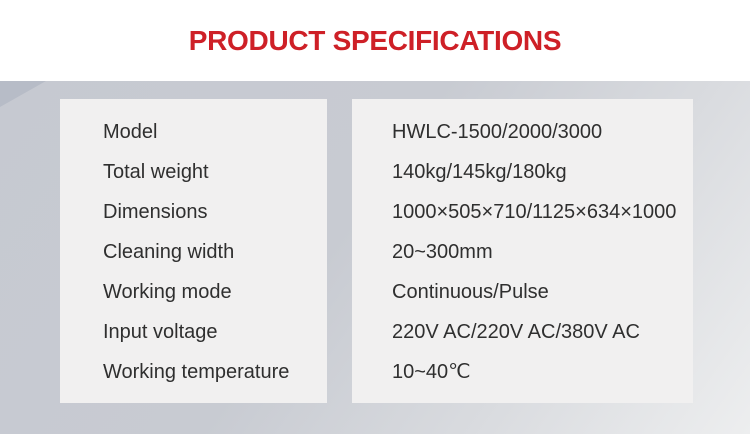  I want to click on spec-label: Working mode, so click(167, 292).